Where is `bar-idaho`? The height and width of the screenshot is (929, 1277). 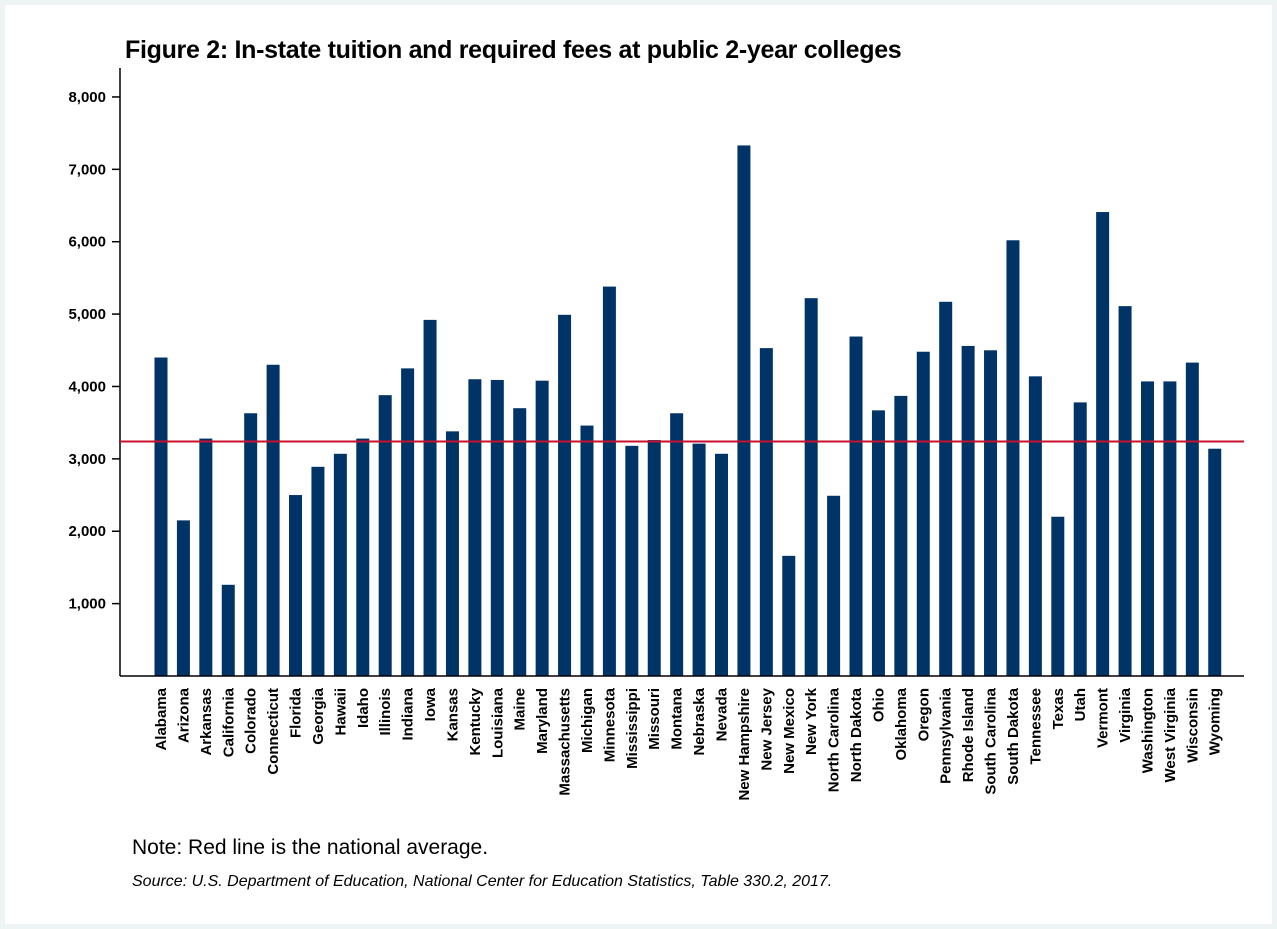
bar-idaho is located at coordinates (363, 557).